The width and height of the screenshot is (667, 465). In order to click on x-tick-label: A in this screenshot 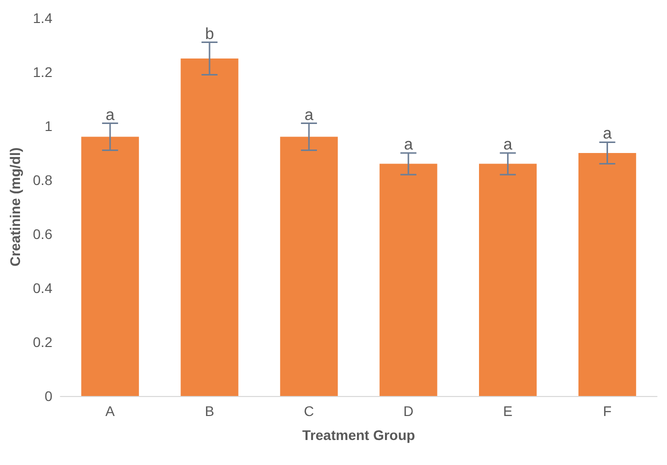, I will do `click(110, 411)`.